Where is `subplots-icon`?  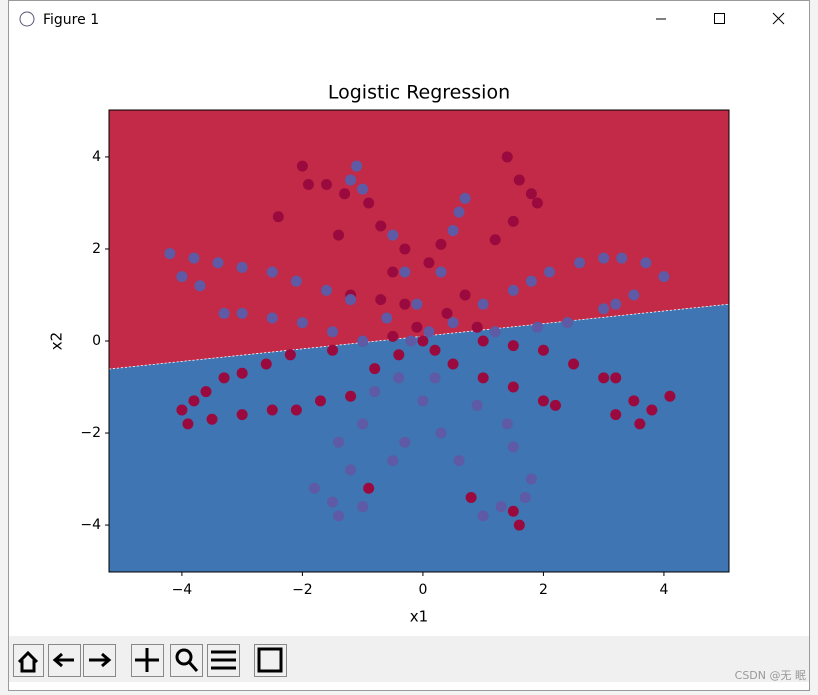
subplots-icon is located at coordinates (223, 660).